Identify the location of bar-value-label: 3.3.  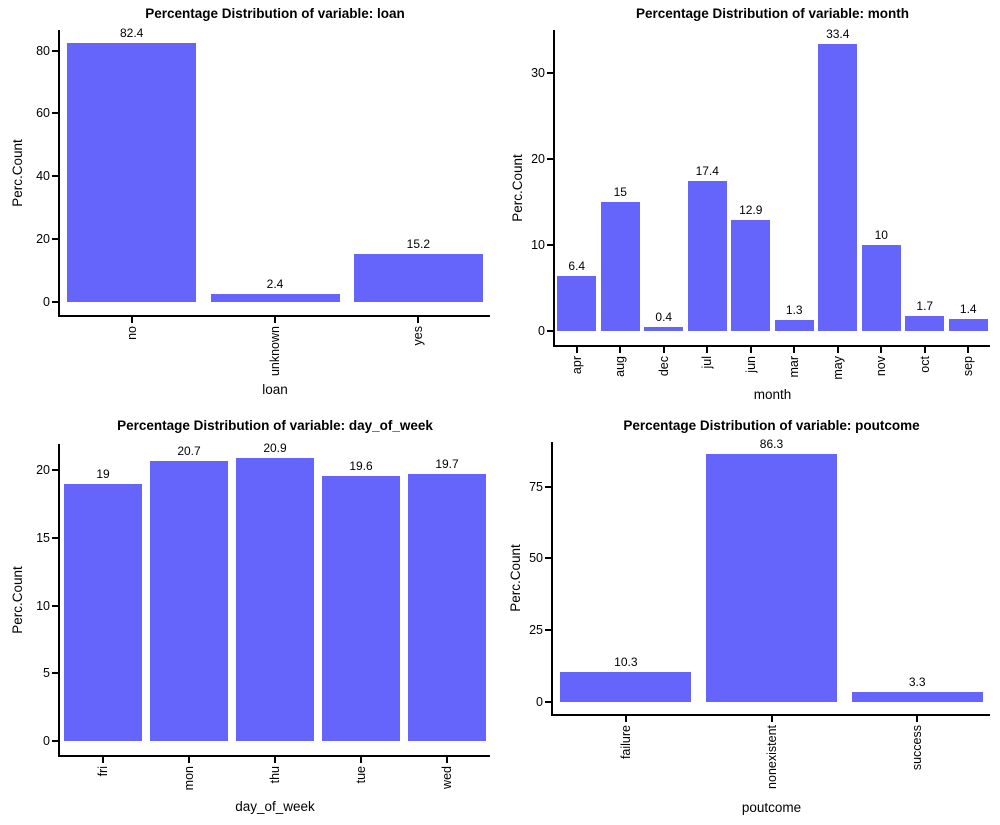
(917, 682).